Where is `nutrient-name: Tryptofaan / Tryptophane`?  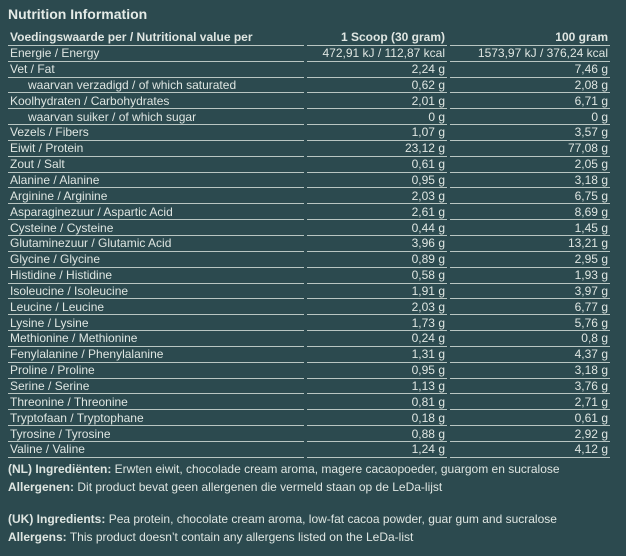
nutrient-name: Tryptofaan / Tryptophane is located at coordinates (156, 418).